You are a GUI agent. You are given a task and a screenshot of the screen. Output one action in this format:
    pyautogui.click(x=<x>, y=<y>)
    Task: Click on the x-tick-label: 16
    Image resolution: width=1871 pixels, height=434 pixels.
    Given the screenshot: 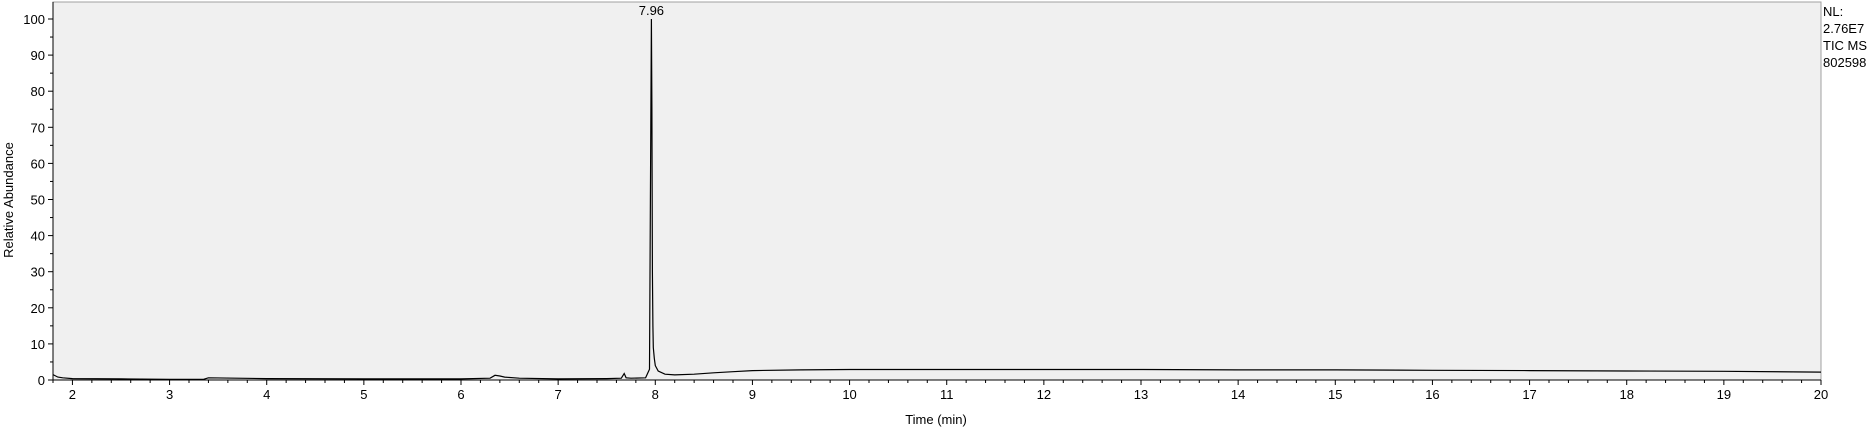 What is the action you would take?
    pyautogui.click(x=1432, y=394)
    